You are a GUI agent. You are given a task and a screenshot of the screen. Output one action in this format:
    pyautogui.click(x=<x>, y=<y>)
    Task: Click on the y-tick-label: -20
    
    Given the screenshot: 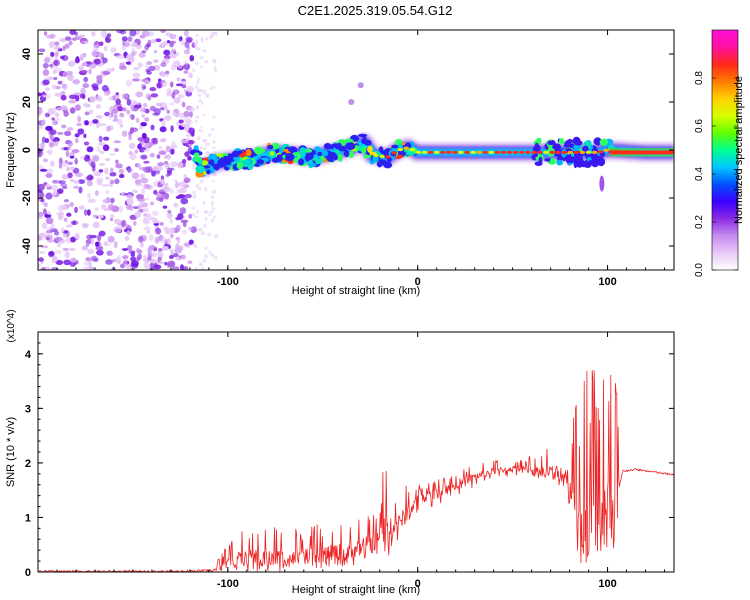 What is the action you would take?
    pyautogui.click(x=27, y=198)
    